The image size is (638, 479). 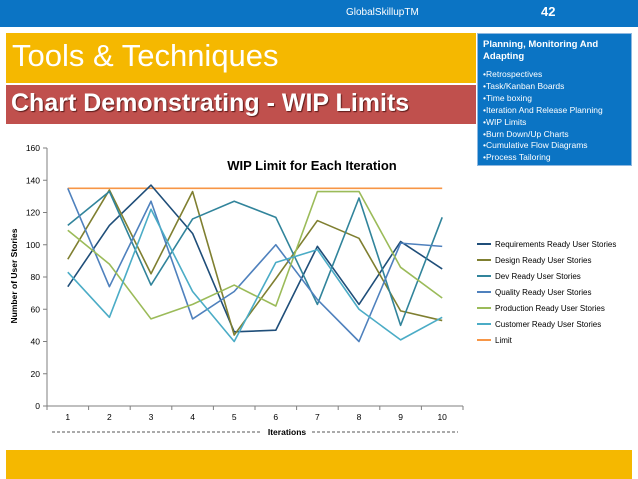 I want to click on x-tick-label: 1, so click(x=67, y=417).